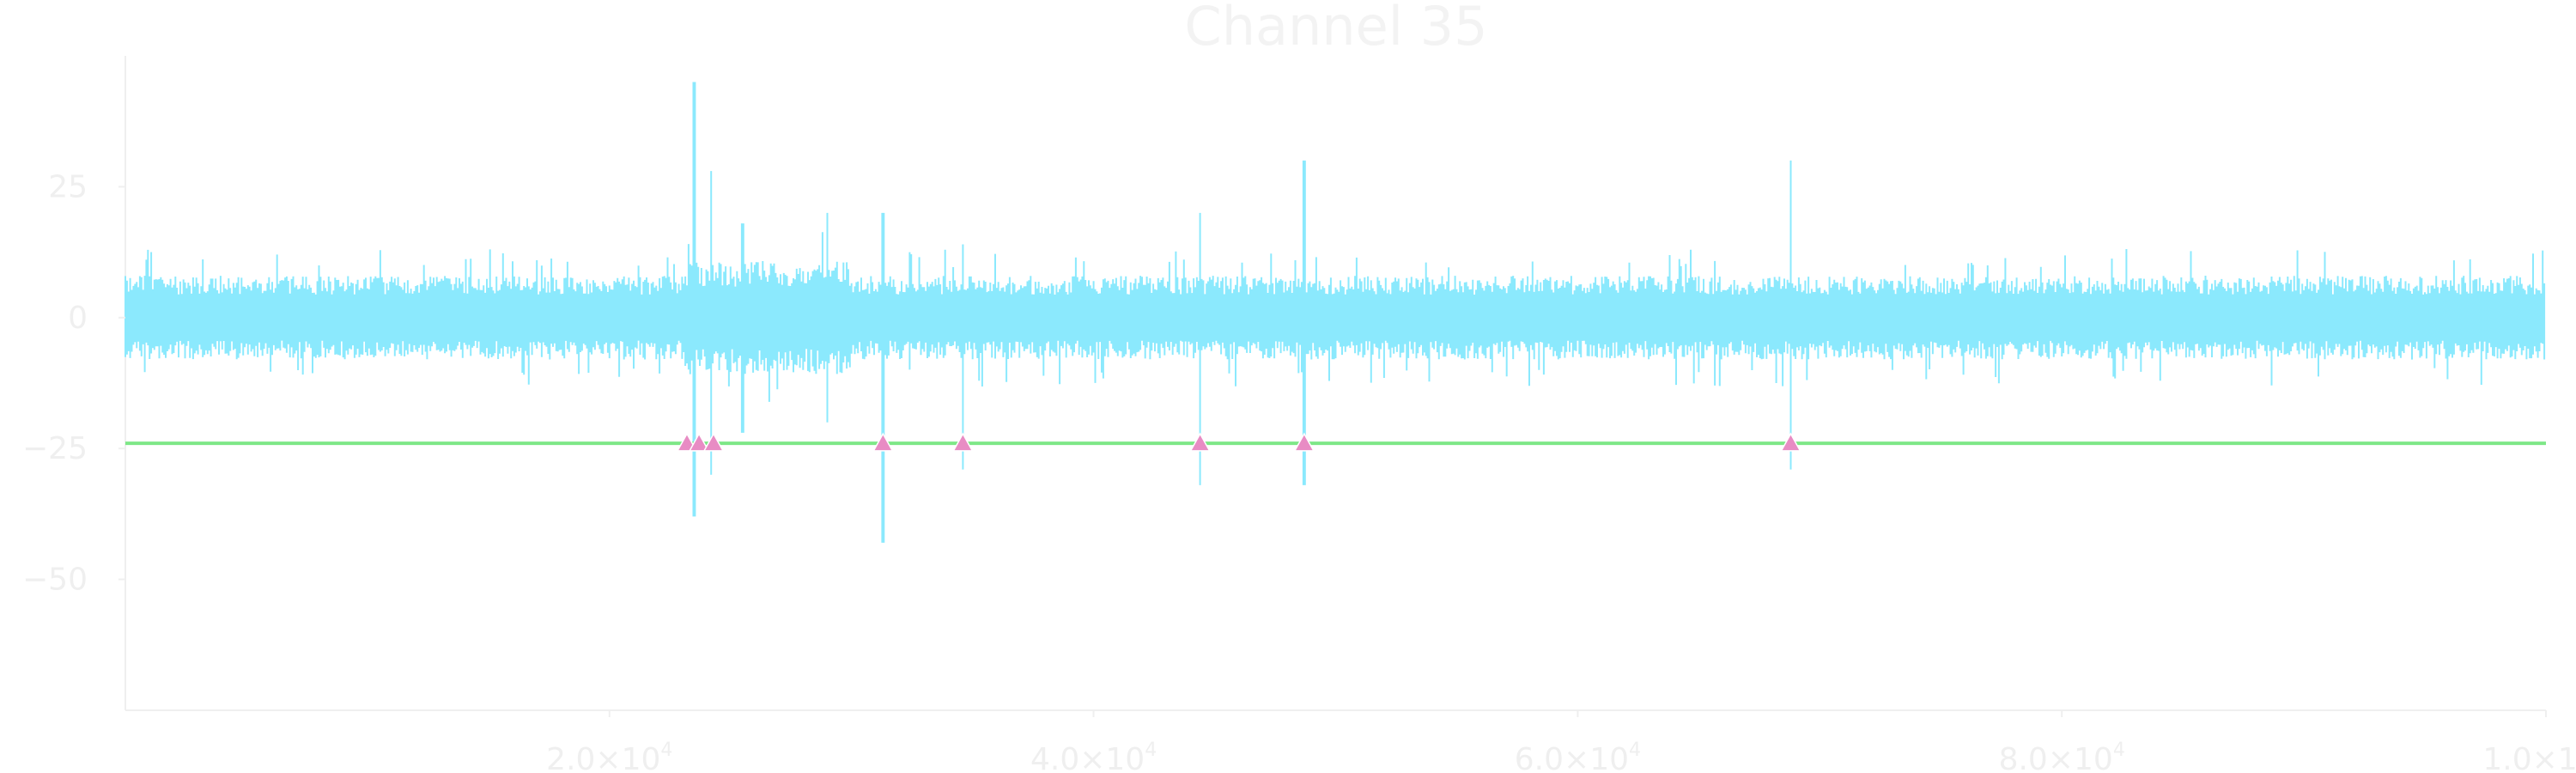 The width and height of the screenshot is (2576, 773). I want to click on chart-title: Channel 35, so click(1335, 29).